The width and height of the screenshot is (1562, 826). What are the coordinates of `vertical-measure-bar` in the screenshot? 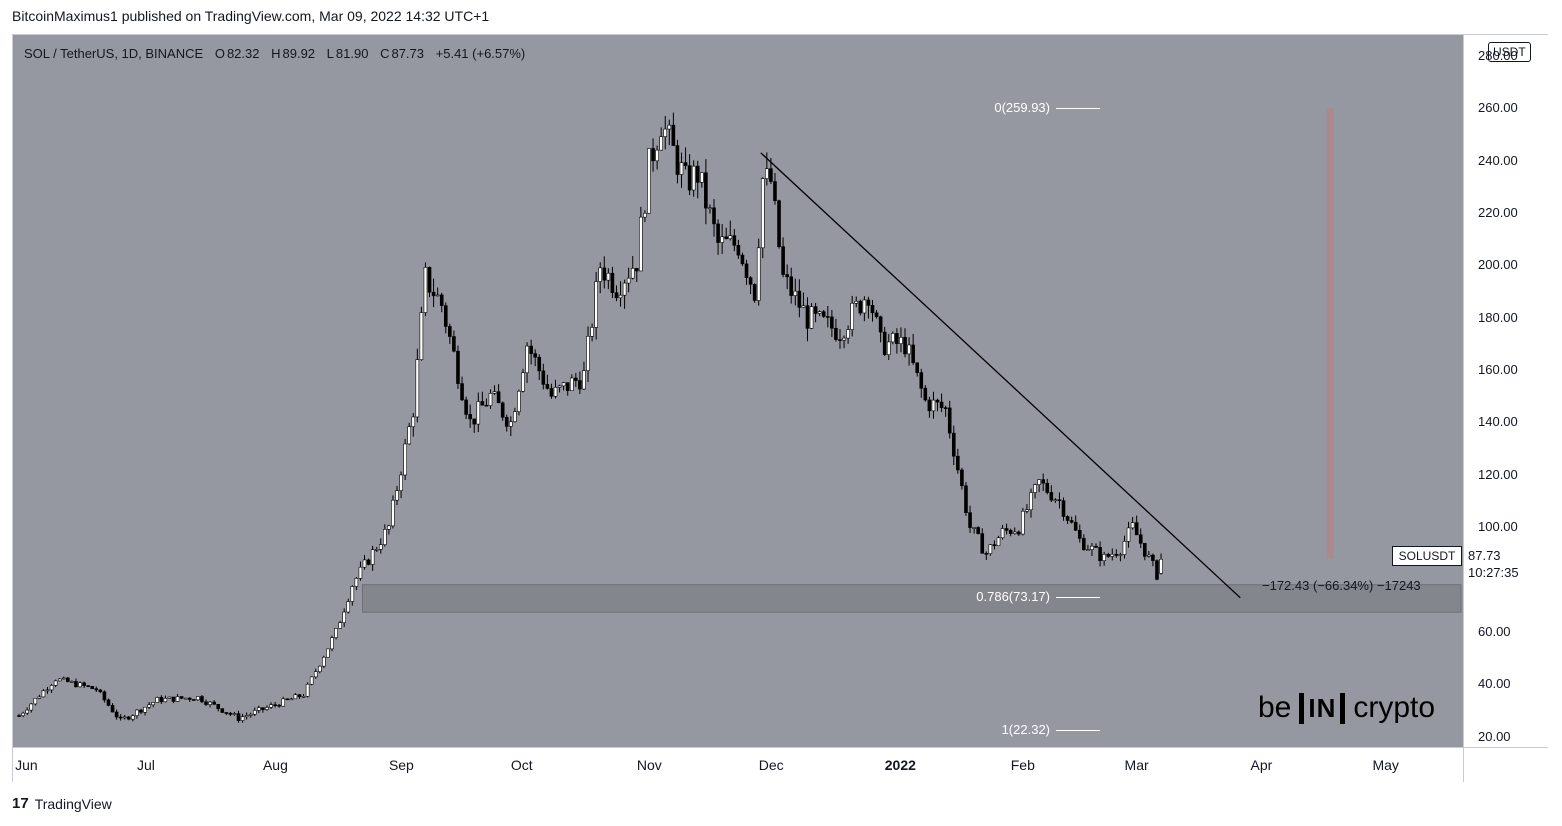 It's located at (1330, 333).